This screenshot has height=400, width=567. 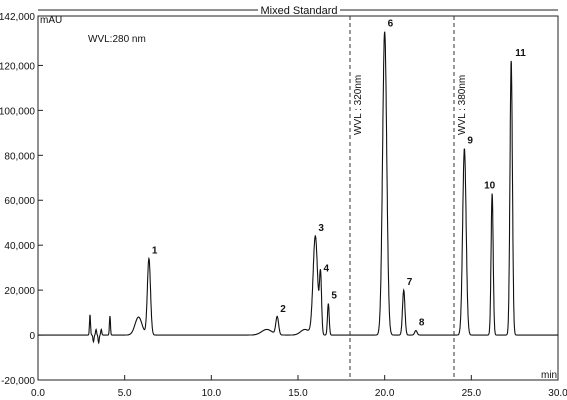 What do you see at coordinates (212, 393) in the screenshot?
I see `x-tick-label: 10.0` at bounding box center [212, 393].